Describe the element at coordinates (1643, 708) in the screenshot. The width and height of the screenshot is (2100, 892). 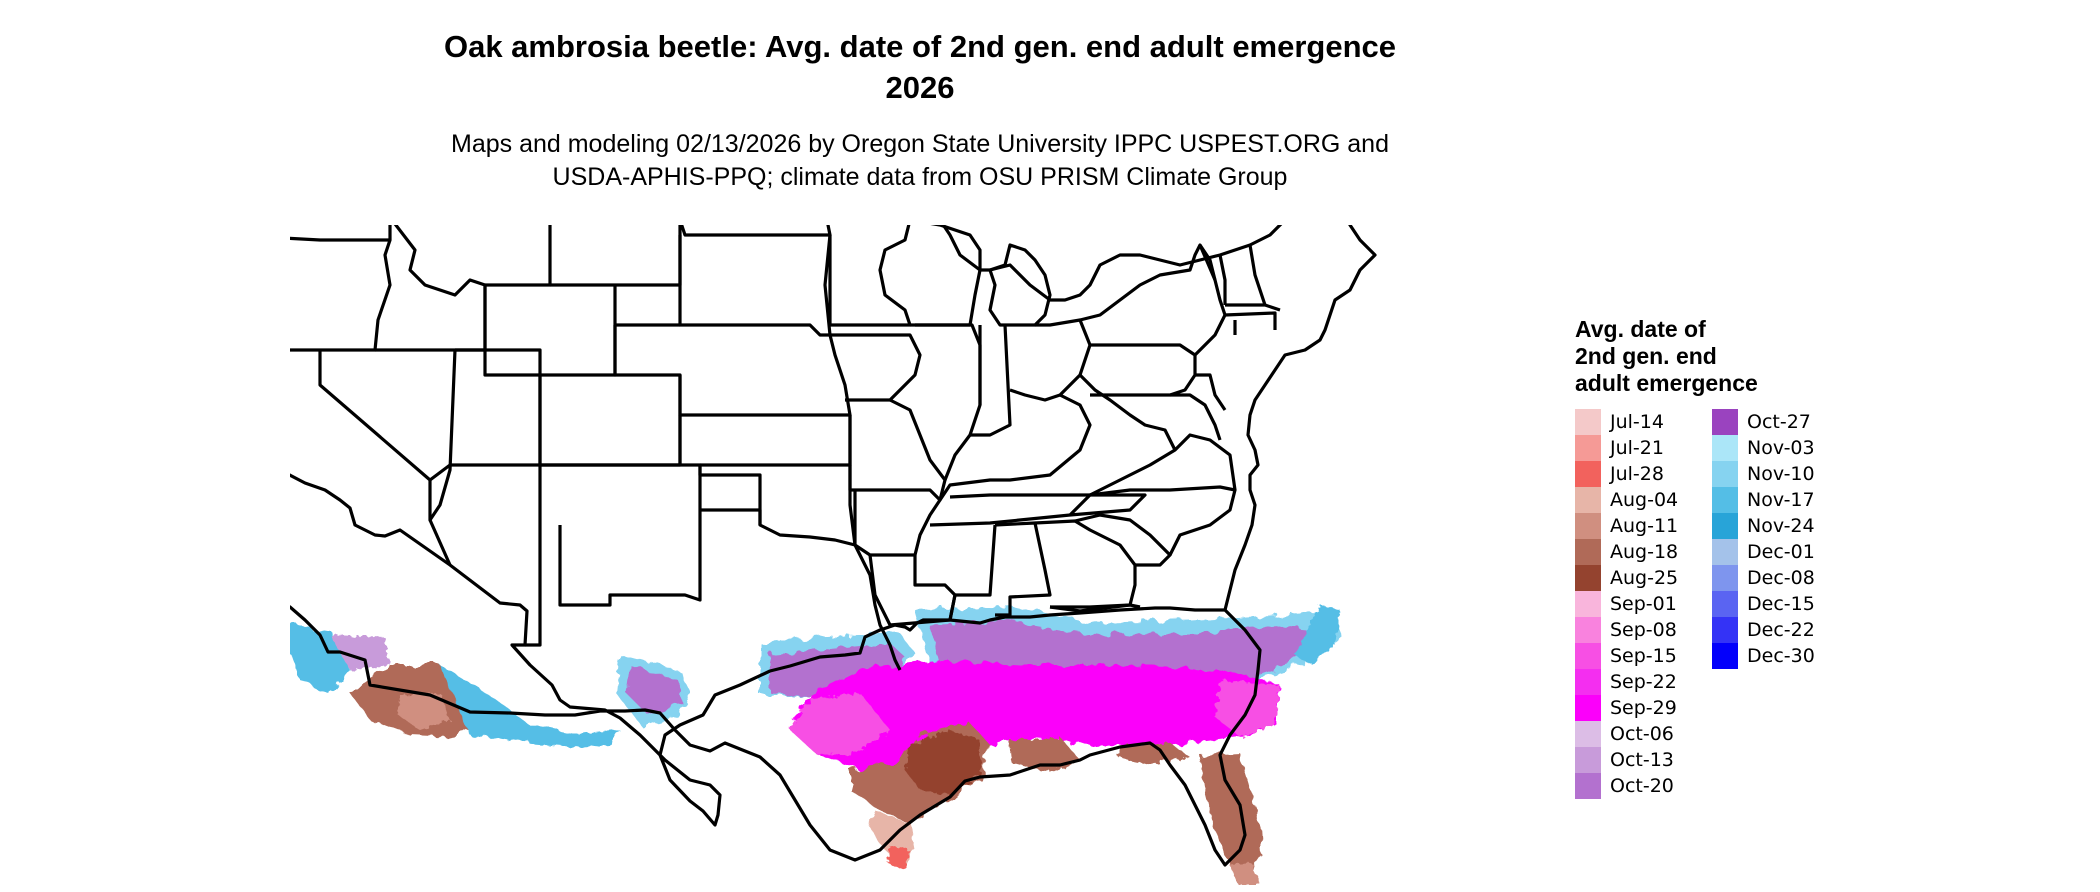
I see `legend-label: Sep-29` at that location.